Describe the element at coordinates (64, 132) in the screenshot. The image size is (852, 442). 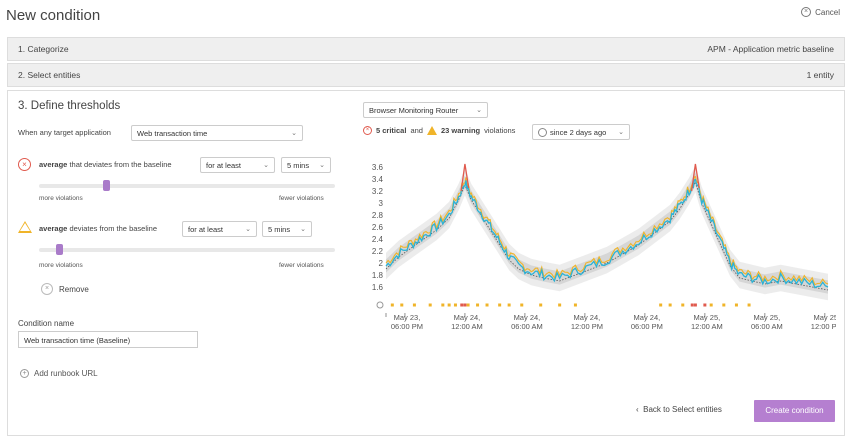
I see `target-label: When any target application` at that location.